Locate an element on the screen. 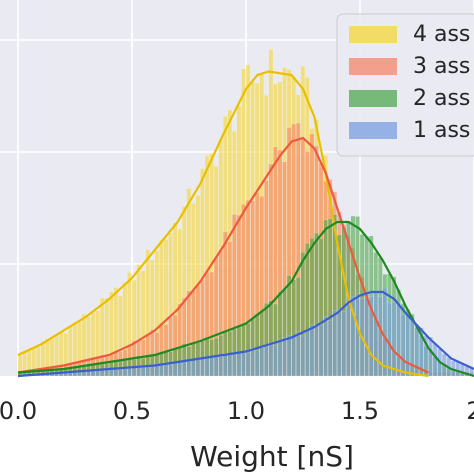 Image resolution: width=474 pixels, height=474 pixels. x-axis-label: Weight [nS] is located at coordinates (272, 456).